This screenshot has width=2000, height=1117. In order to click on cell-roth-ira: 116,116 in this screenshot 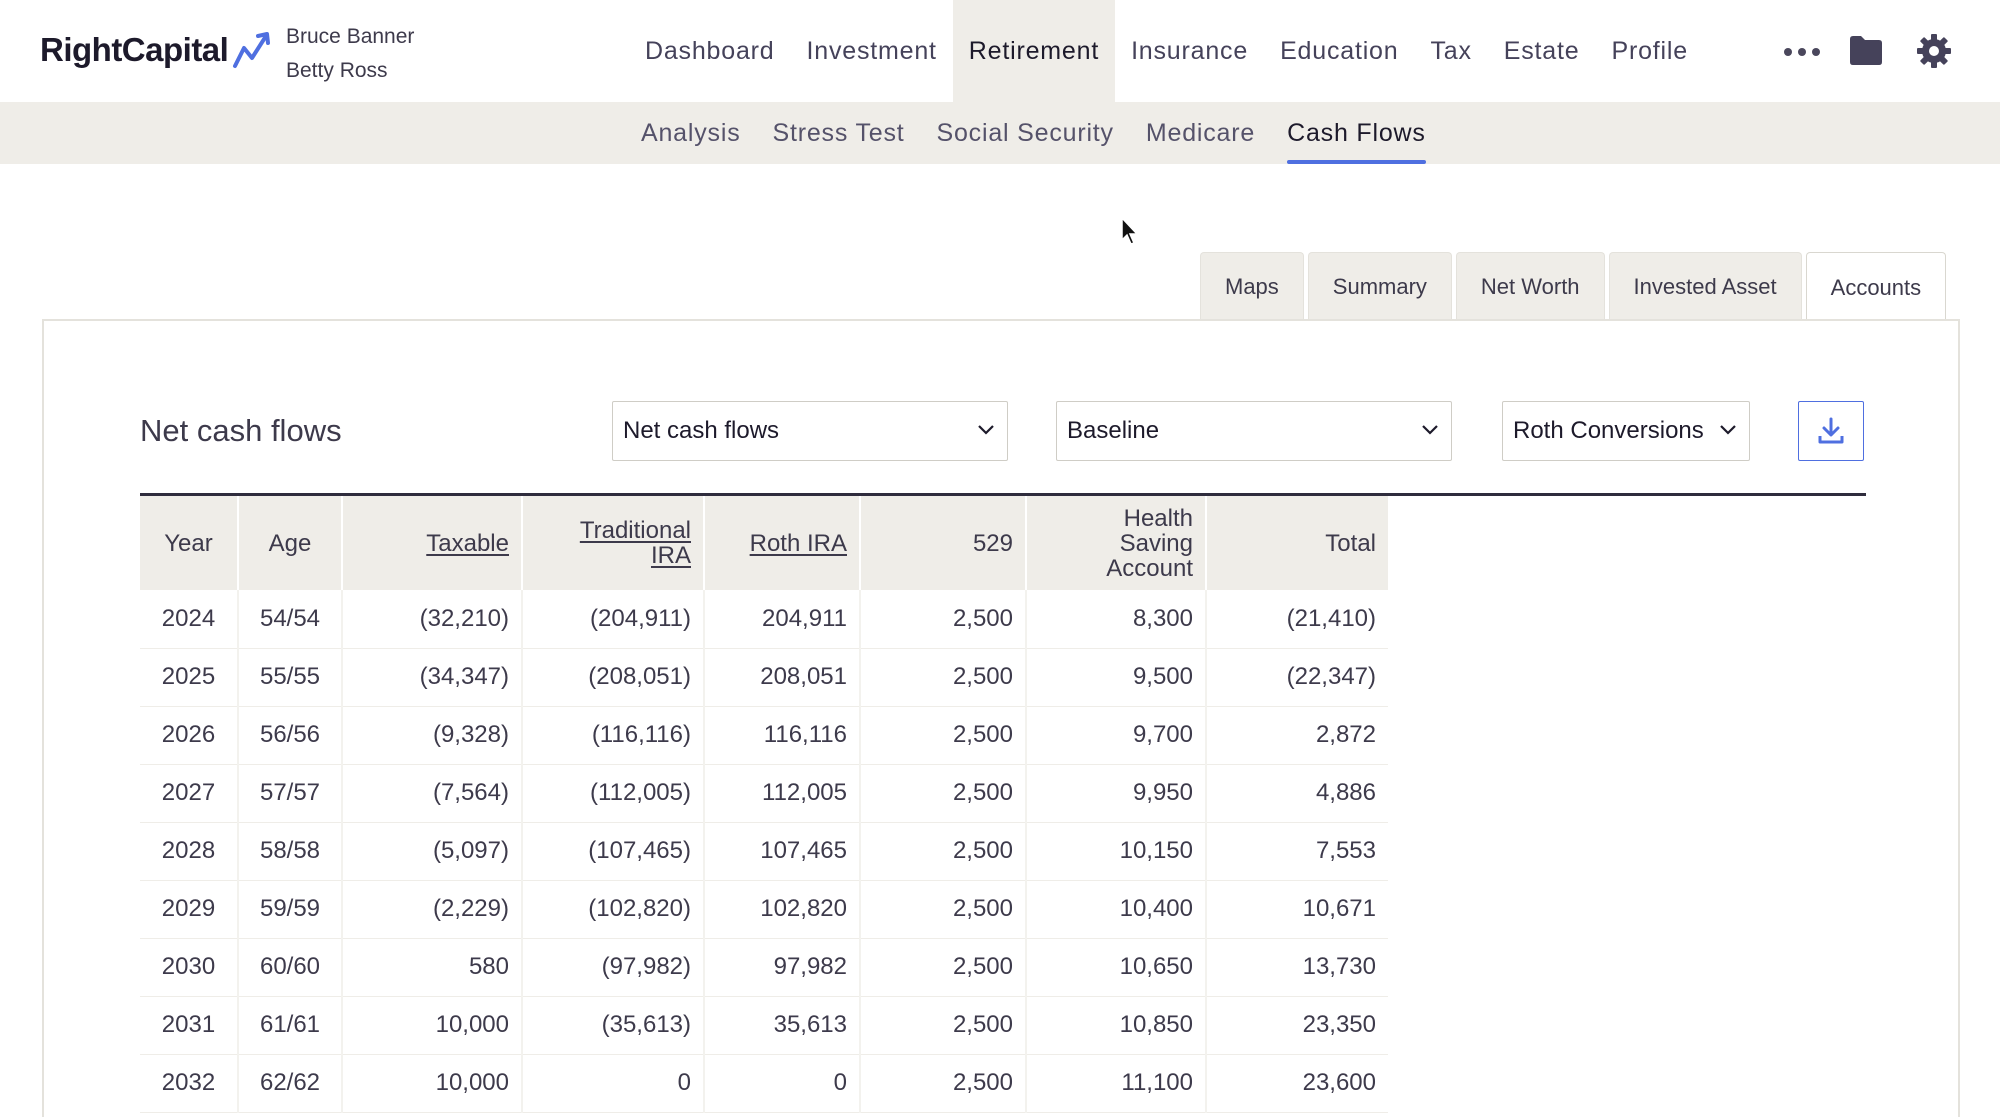, I will do `click(782, 735)`.